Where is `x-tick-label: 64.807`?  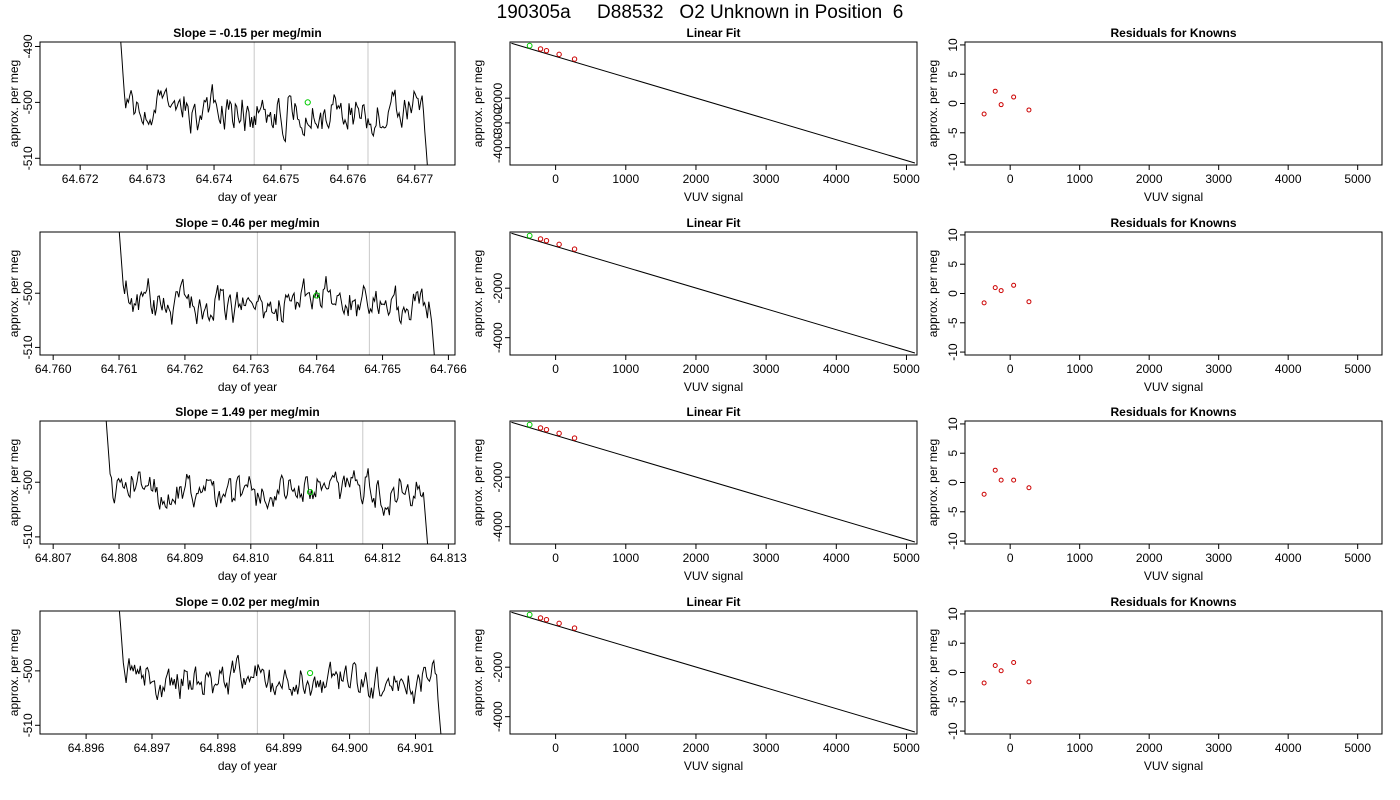 x-tick-label: 64.807 is located at coordinates (53, 558).